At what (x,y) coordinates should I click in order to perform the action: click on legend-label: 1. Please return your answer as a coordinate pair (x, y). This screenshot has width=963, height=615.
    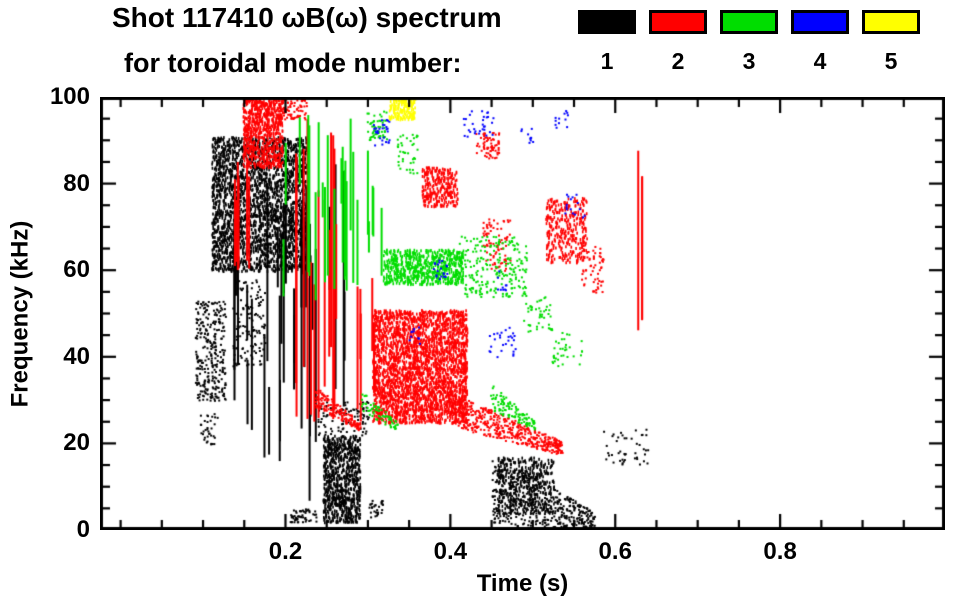
    Looking at the image, I should click on (607, 61).